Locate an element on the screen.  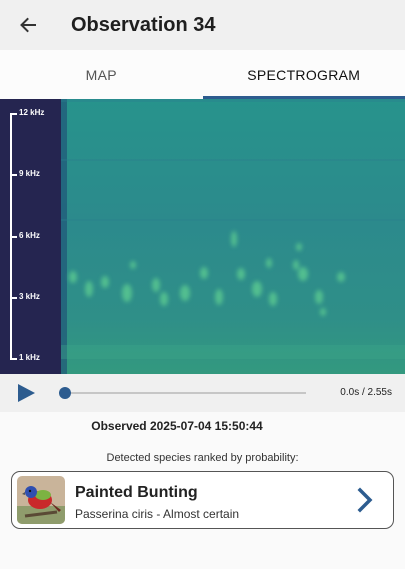
detected-heading: Detected species ranked by probability: is located at coordinates (202, 458).